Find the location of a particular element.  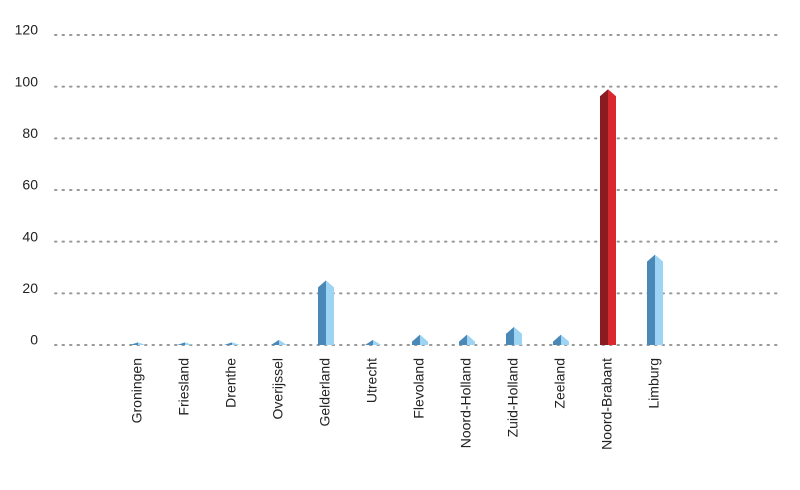

x-tick-label: Flevoland is located at coordinates (419, 388).